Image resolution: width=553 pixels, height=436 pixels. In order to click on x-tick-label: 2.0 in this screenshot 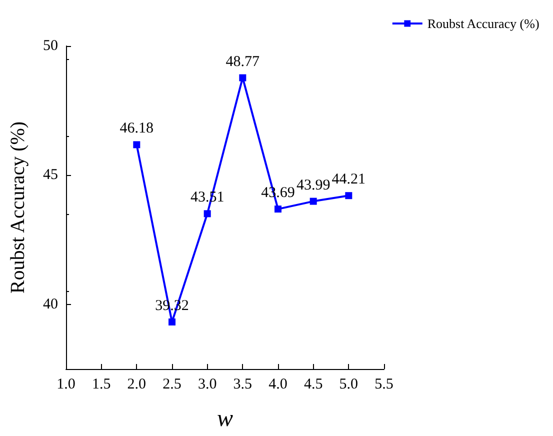, I will do `click(136, 384)`.